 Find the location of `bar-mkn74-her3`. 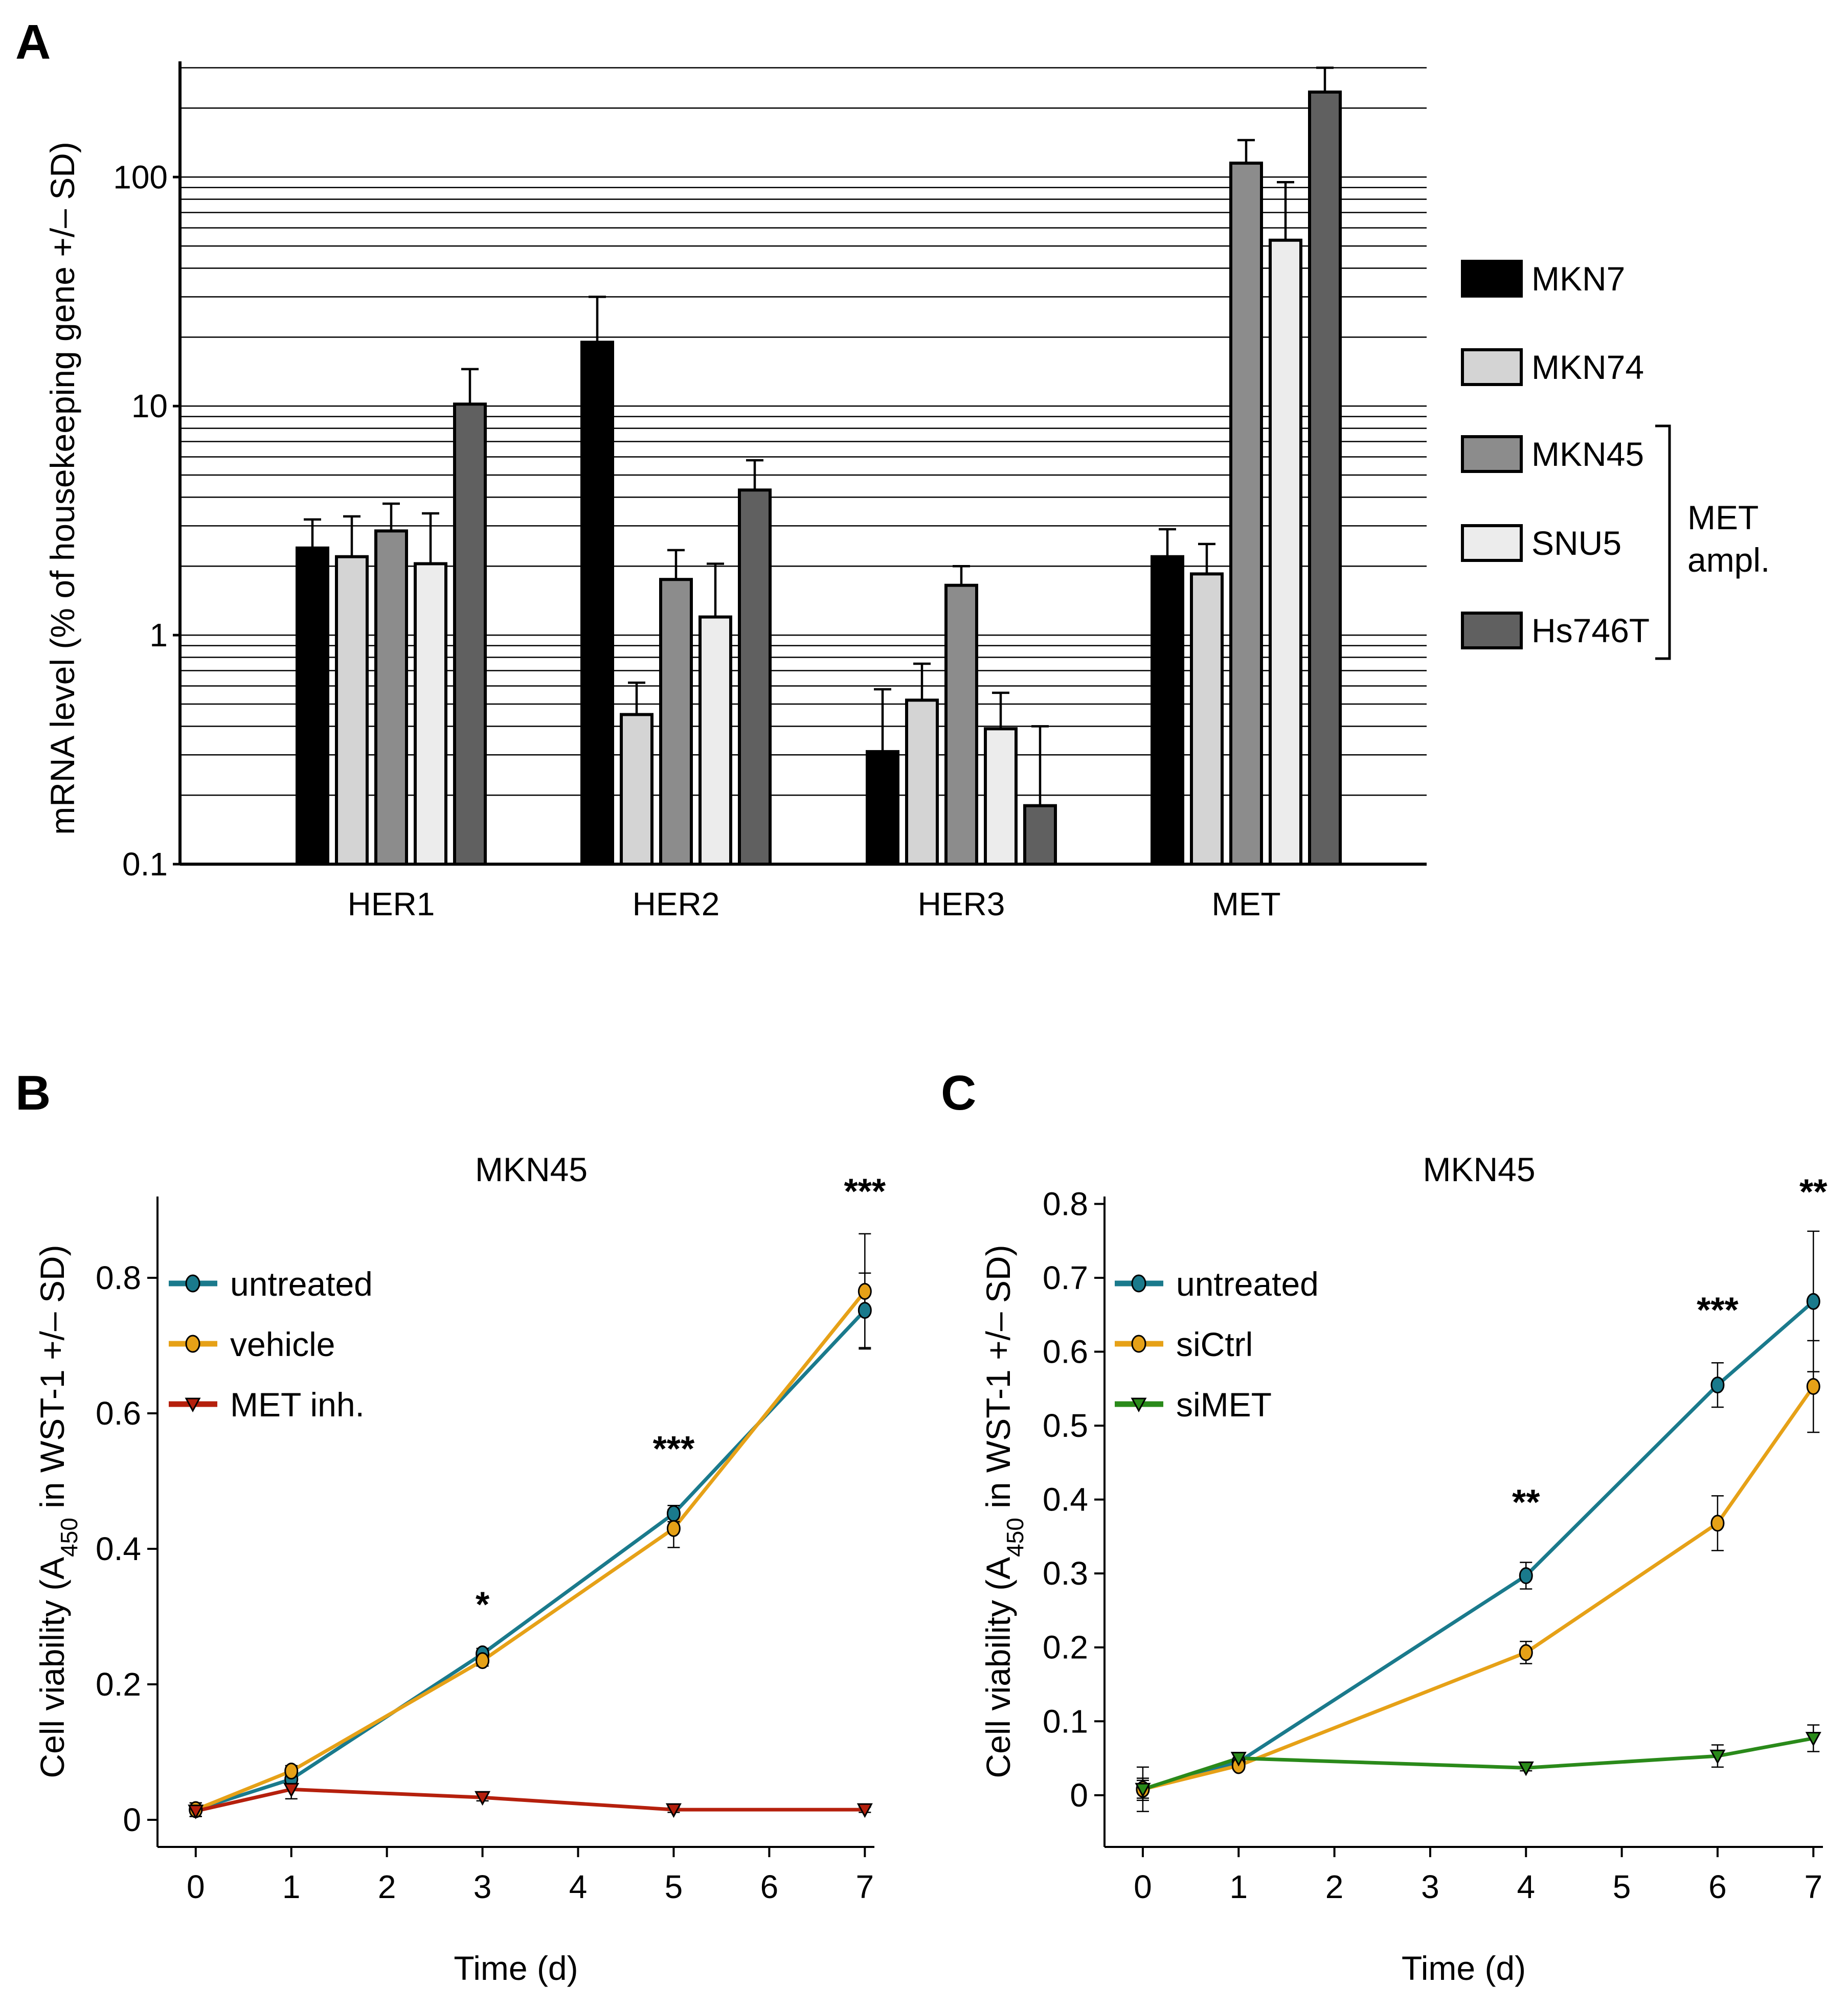

bar-mkn74-her3 is located at coordinates (922, 782).